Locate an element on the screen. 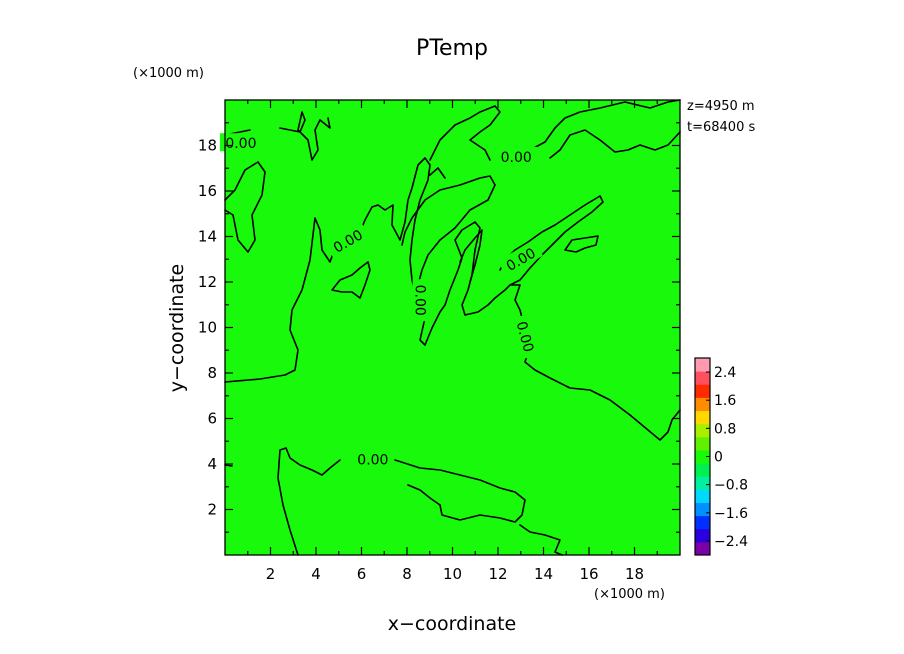  colorbar-tick-label: 0.8 is located at coordinates (725, 429).